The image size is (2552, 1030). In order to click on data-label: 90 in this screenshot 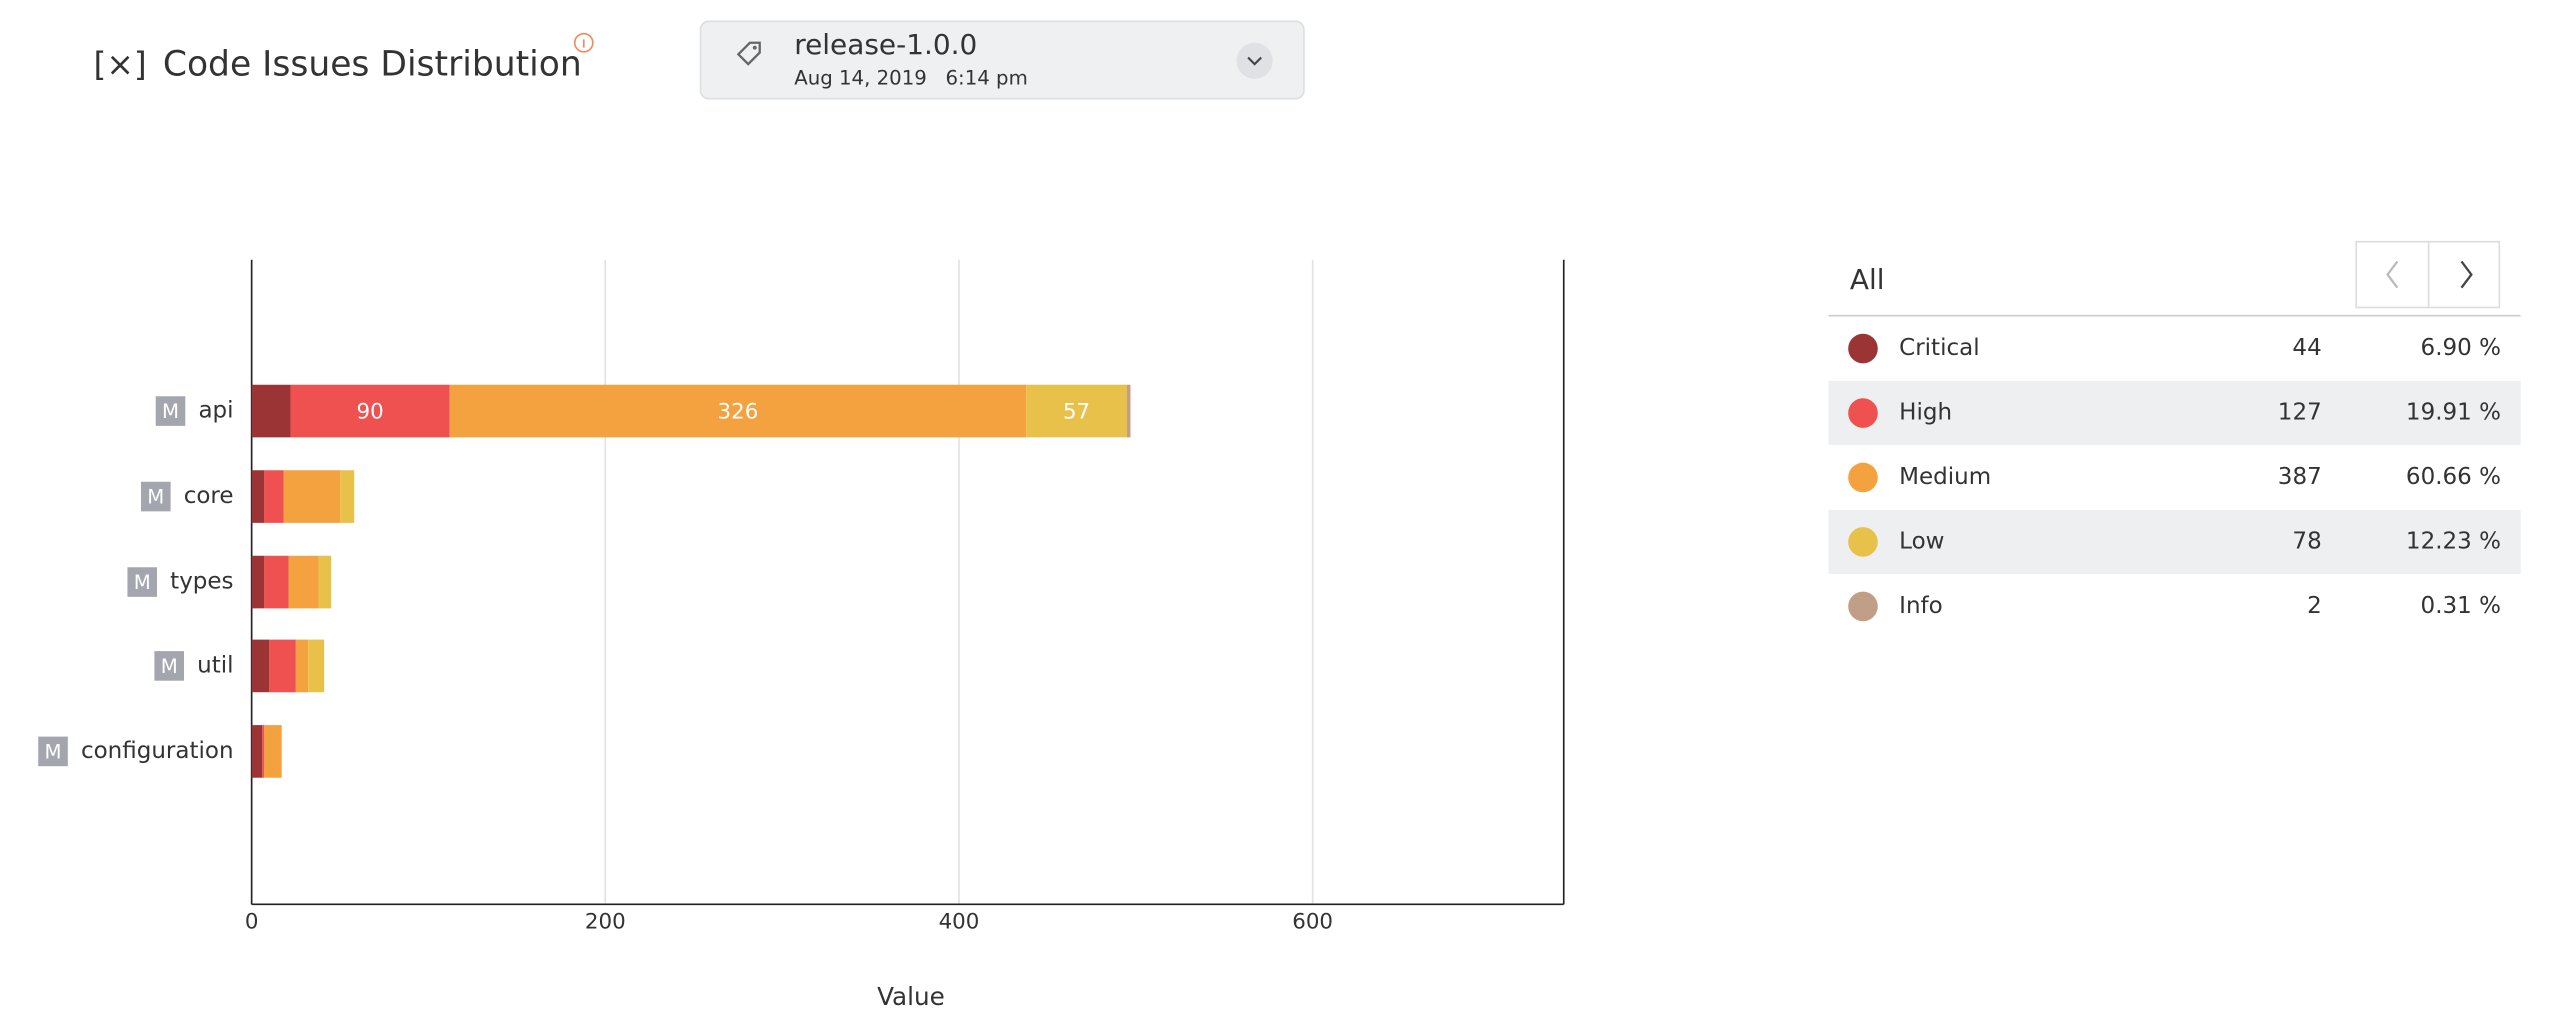, I will do `click(370, 412)`.